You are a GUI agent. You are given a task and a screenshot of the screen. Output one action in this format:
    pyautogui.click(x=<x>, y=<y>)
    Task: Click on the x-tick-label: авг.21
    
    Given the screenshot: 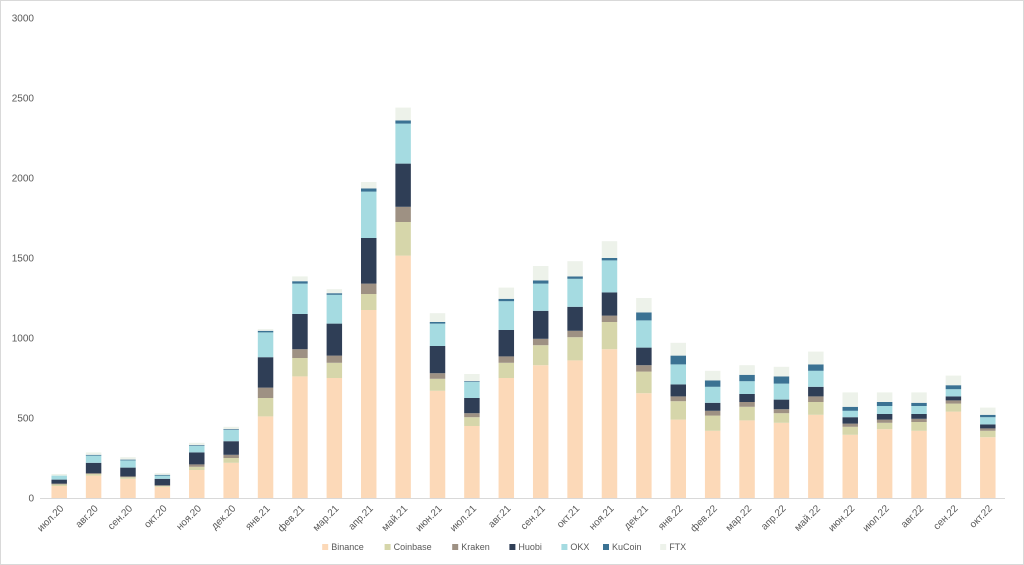 What is the action you would take?
    pyautogui.click(x=499, y=516)
    